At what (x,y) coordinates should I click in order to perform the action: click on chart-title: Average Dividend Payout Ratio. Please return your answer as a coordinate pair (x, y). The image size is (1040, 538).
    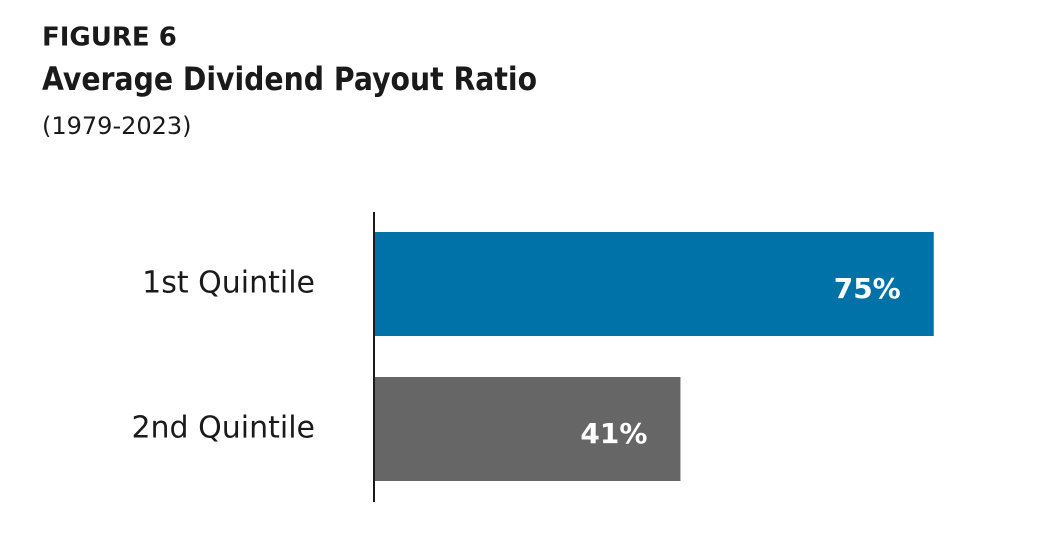
    Looking at the image, I should click on (289, 79).